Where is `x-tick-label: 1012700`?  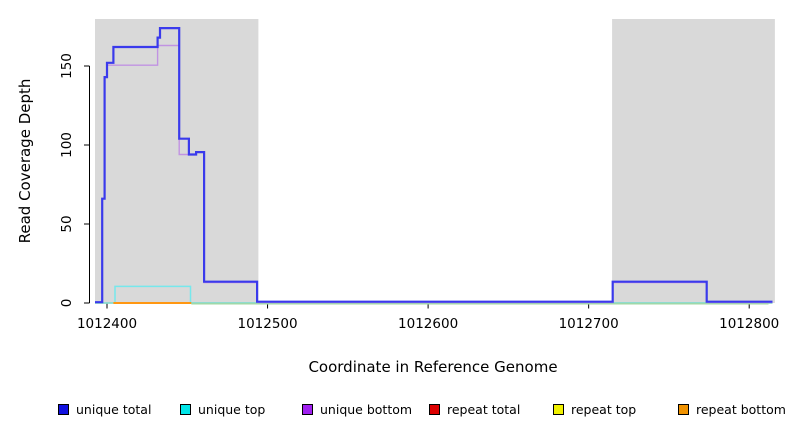
x-tick-label: 1012700 is located at coordinates (588, 324).